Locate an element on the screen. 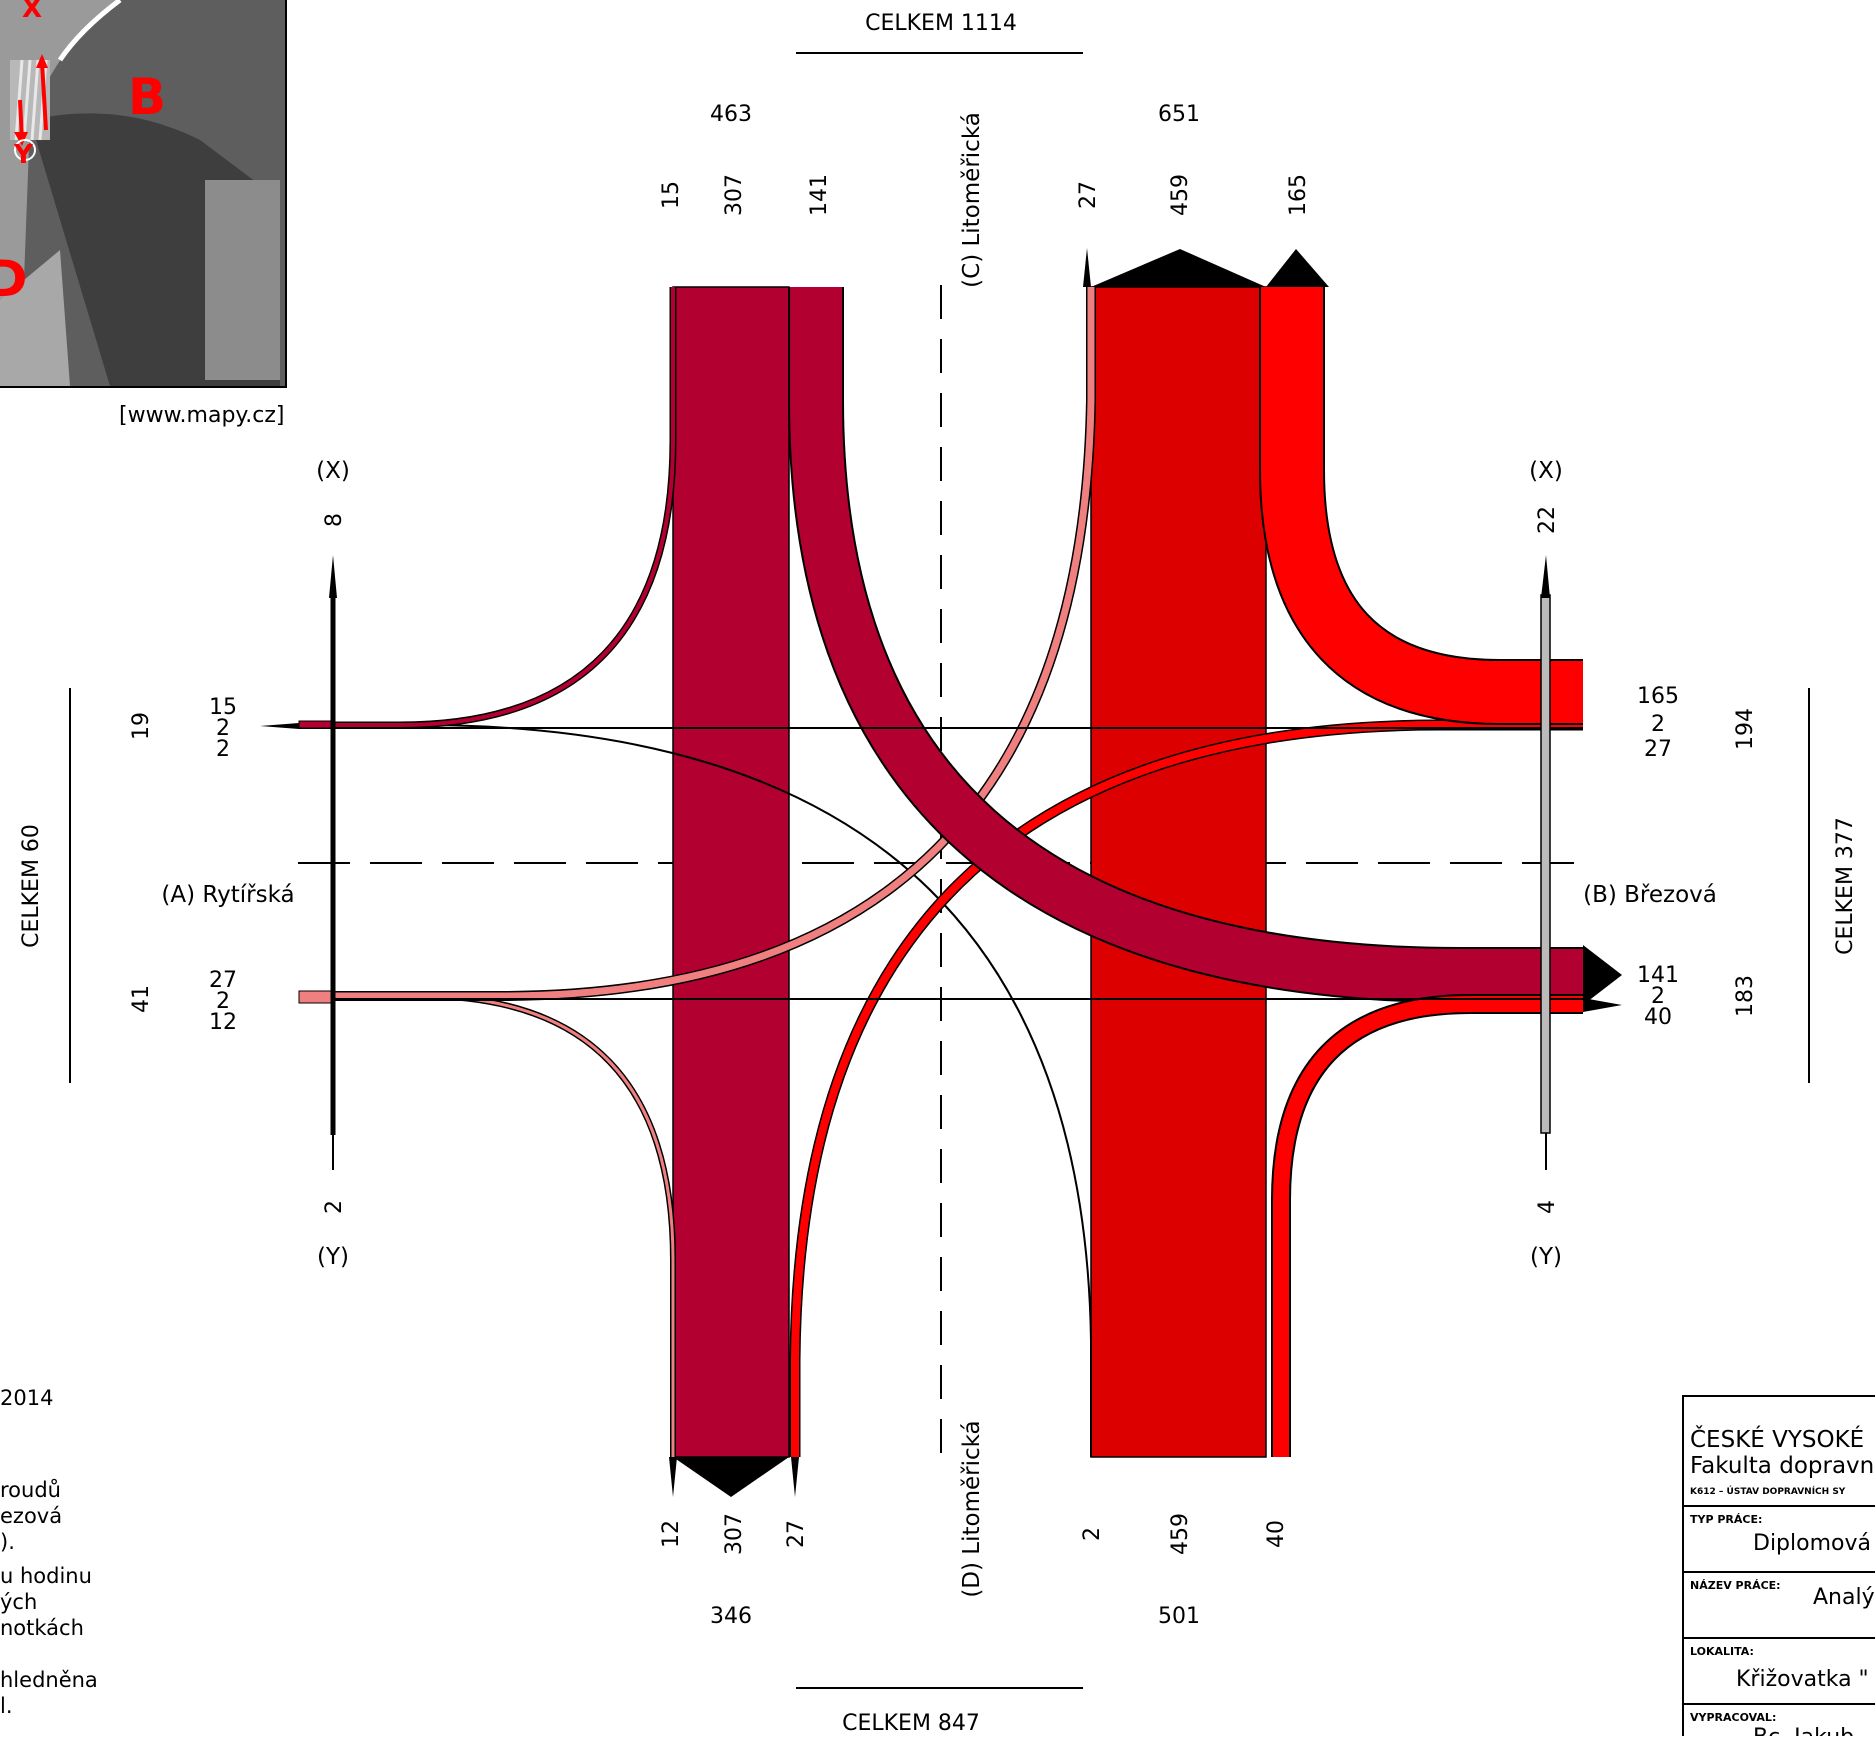 The height and width of the screenshot is (1739, 1875). arm-c-in-total: 463 is located at coordinates (731, 114).